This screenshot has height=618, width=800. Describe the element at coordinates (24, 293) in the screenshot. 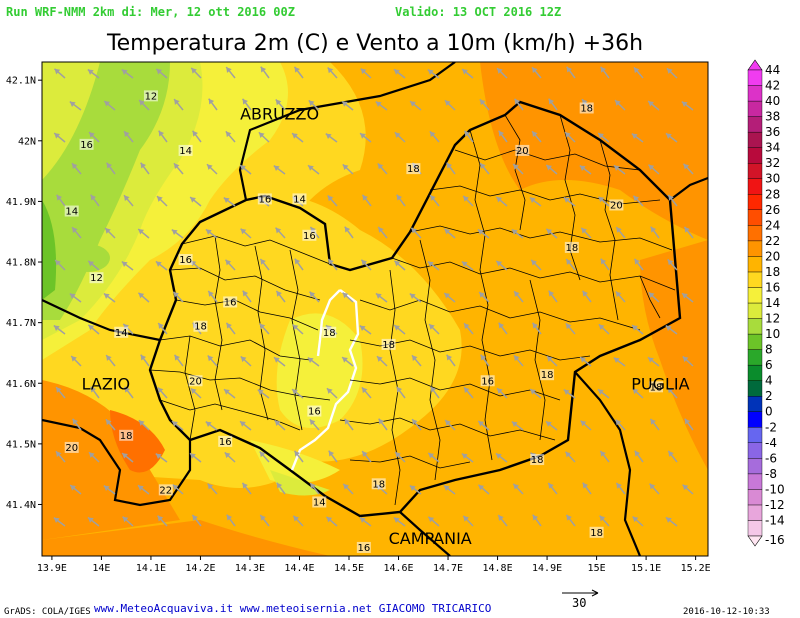

I see `latitude-axis: 42.1N 42N 41.9N 41.8N 41.7N 41.6N 41.5N 41.4N` at that location.